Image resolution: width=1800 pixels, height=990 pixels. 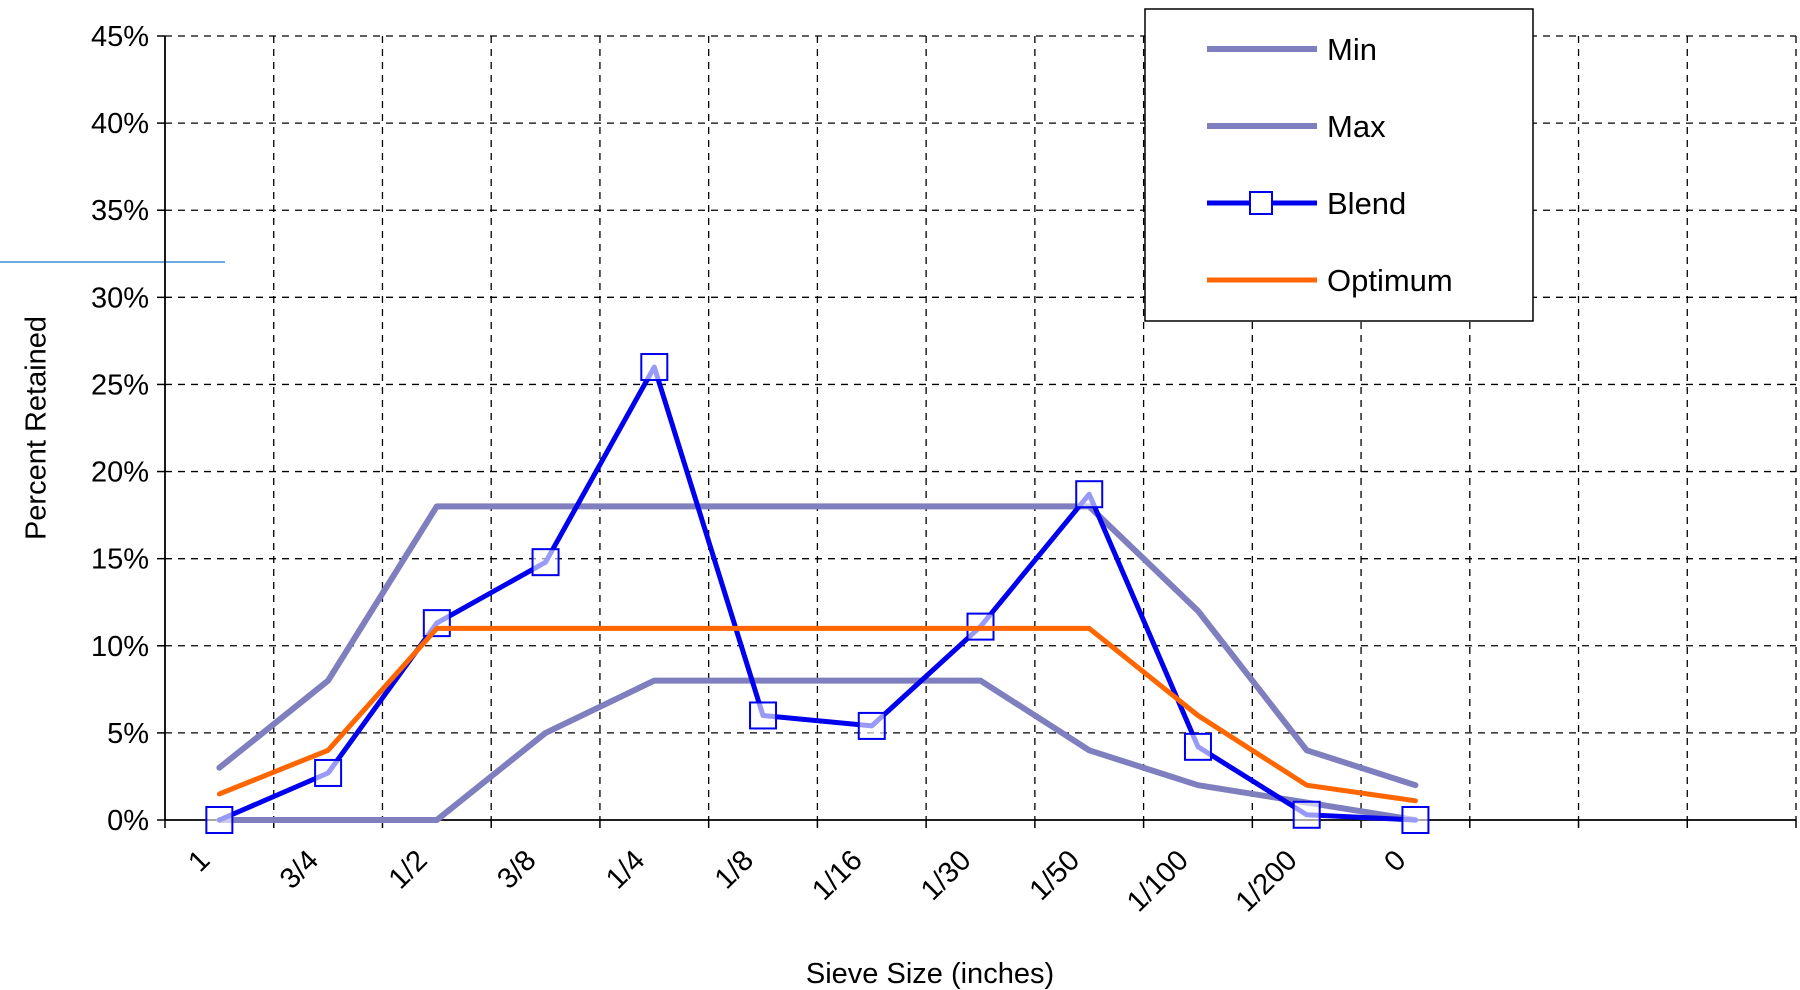 I want to click on legend-marker, so click(x=1261, y=203).